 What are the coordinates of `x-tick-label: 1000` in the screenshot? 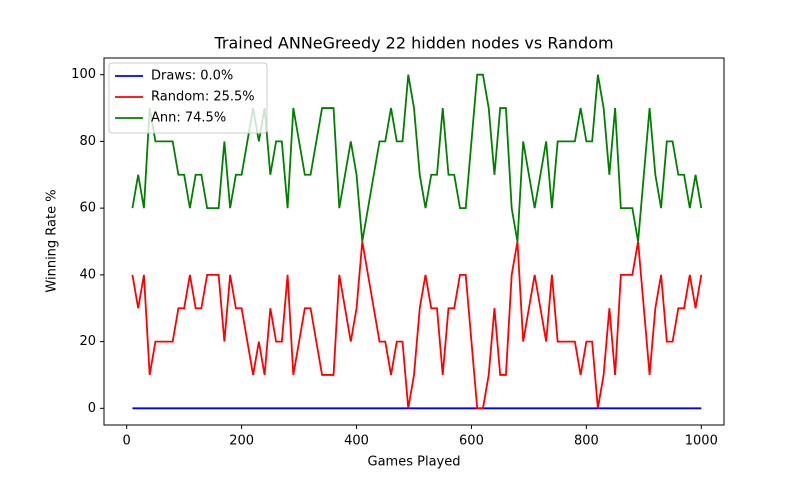 It's located at (701, 441).